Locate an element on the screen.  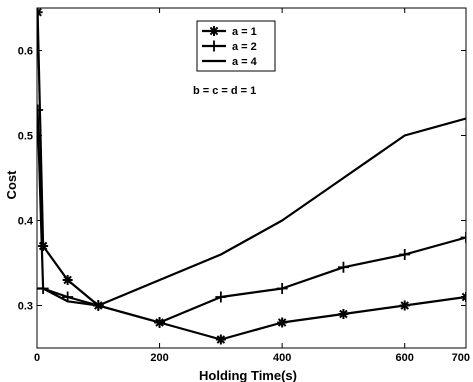
y-tick-label: 0.6 is located at coordinates (25, 52).